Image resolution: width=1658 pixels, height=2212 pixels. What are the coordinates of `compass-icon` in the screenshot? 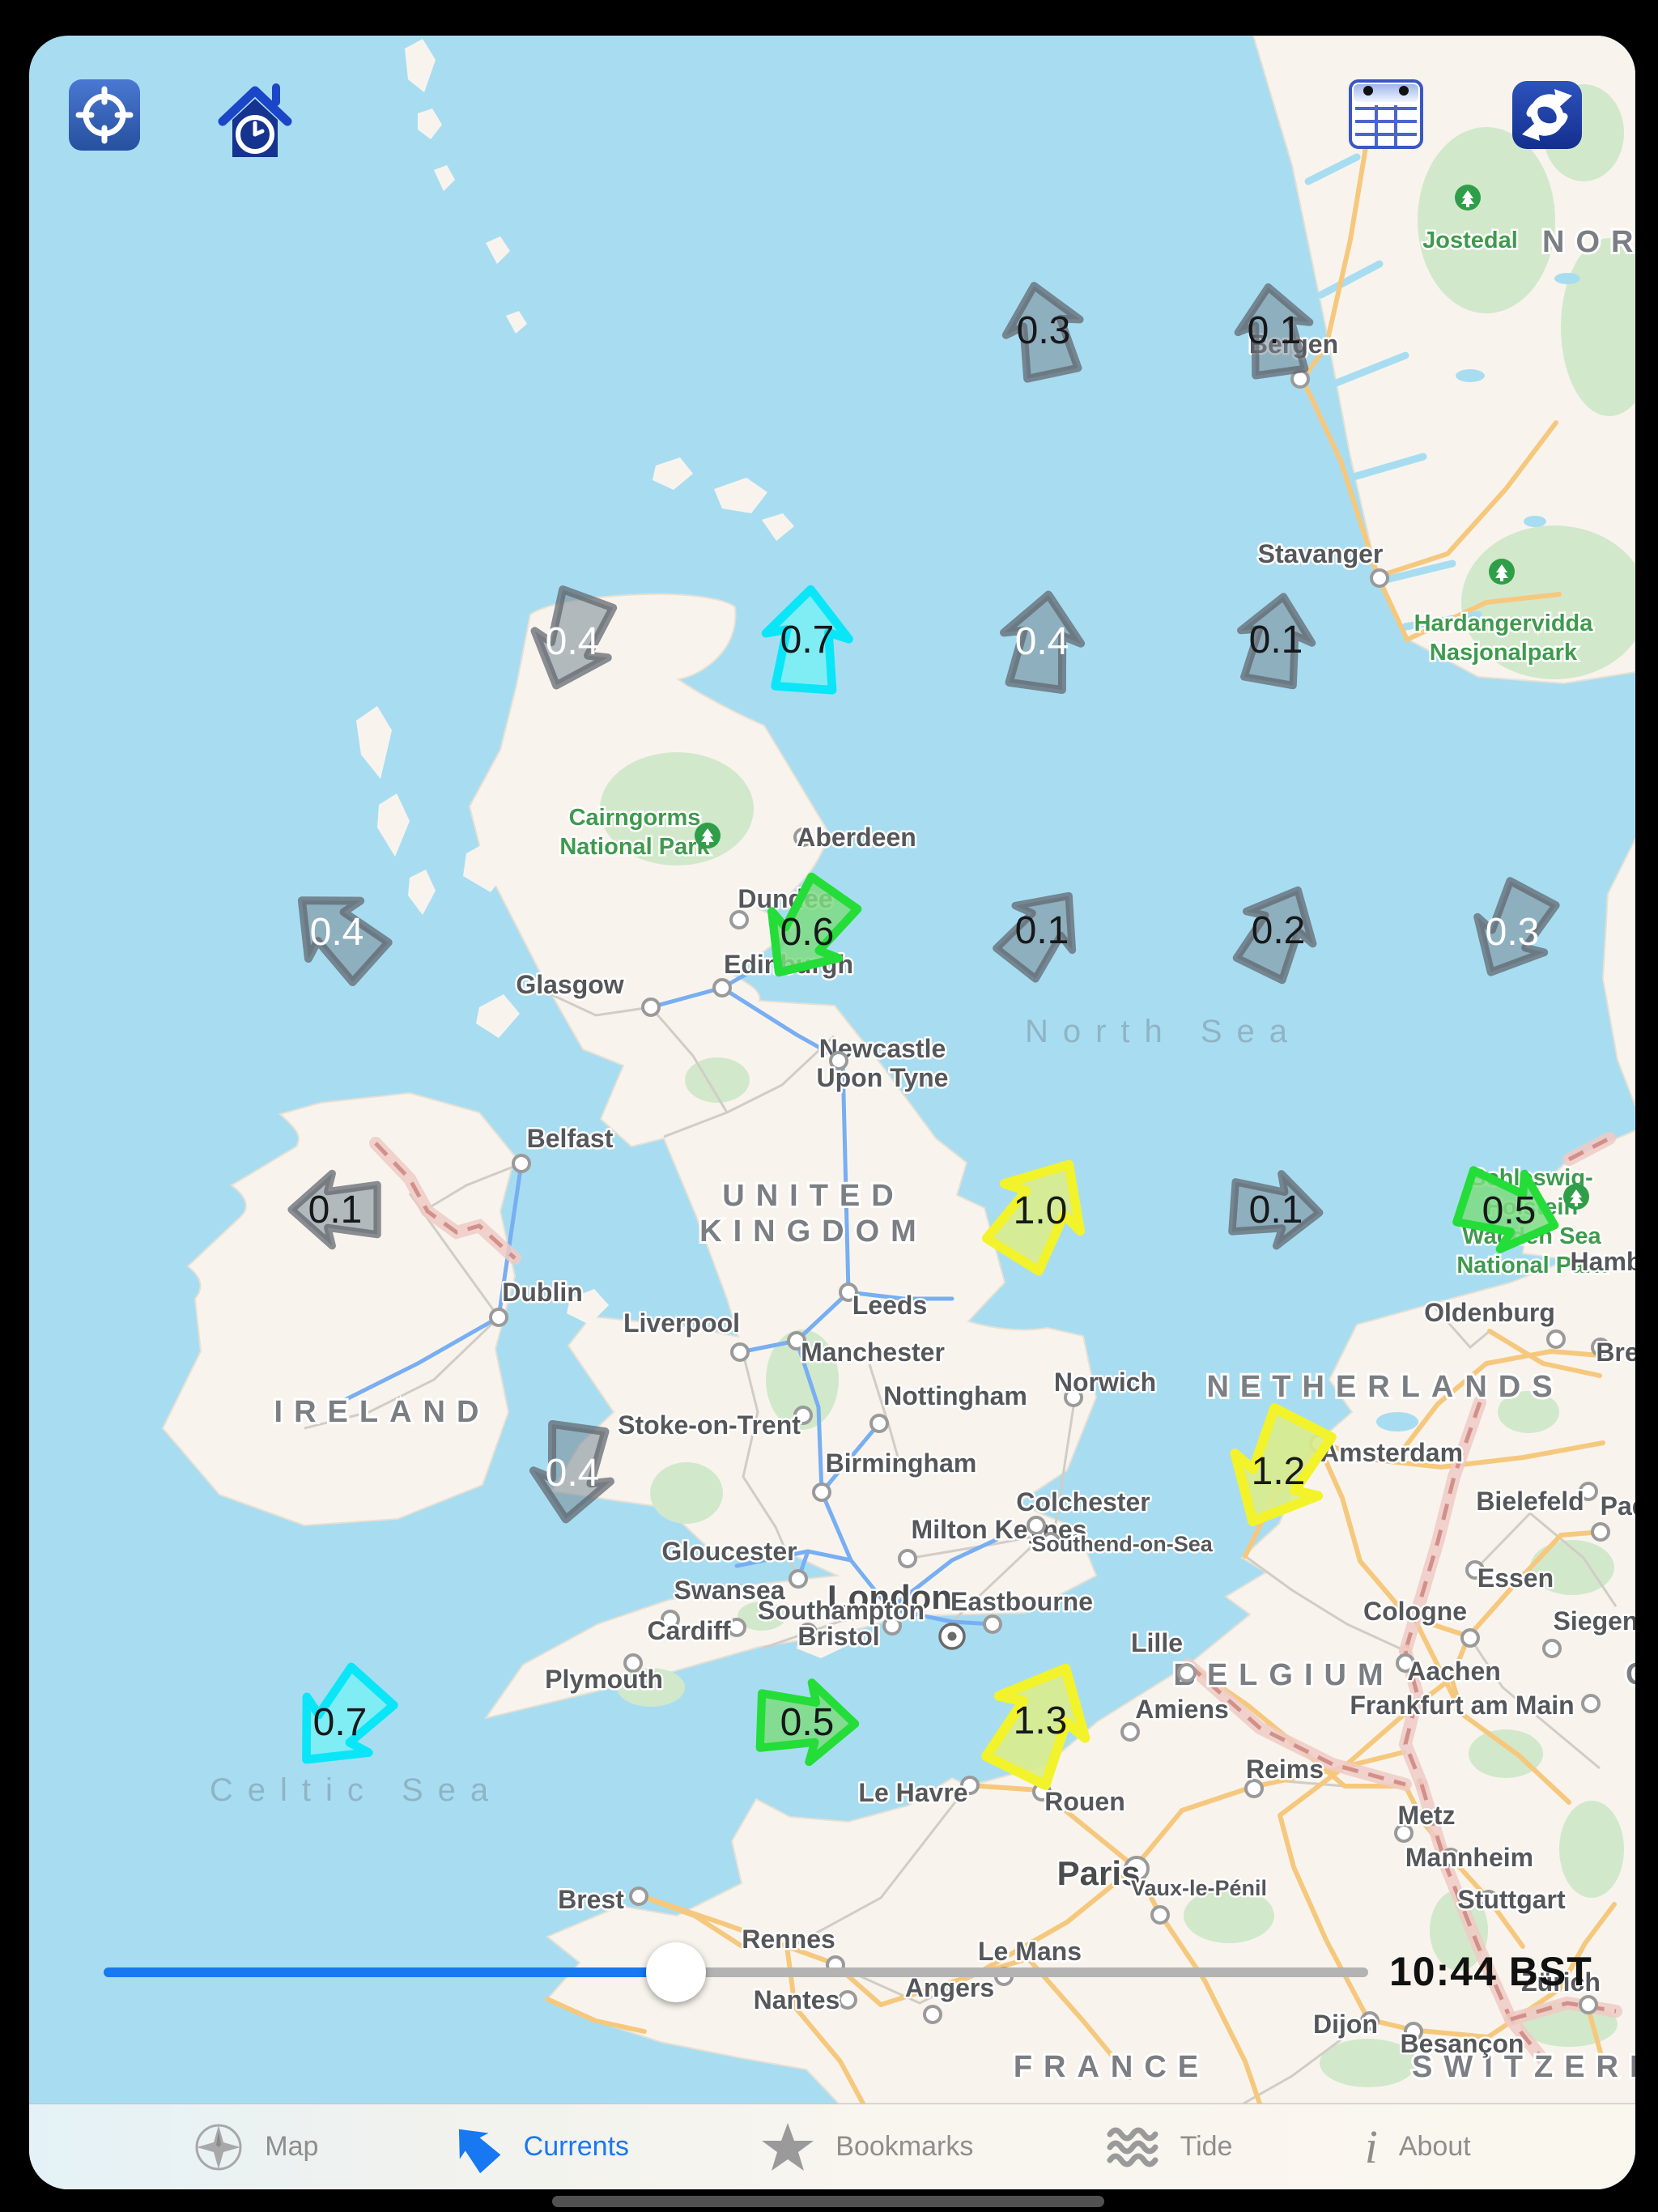 It's located at (218, 2147).